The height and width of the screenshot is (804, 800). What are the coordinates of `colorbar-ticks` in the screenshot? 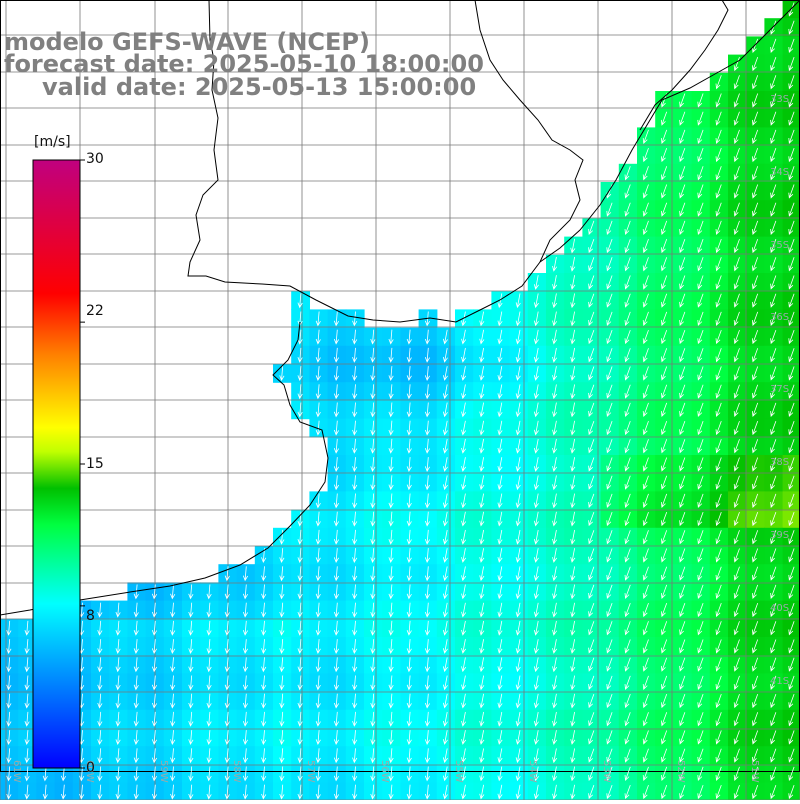 It's located at (82, 464).